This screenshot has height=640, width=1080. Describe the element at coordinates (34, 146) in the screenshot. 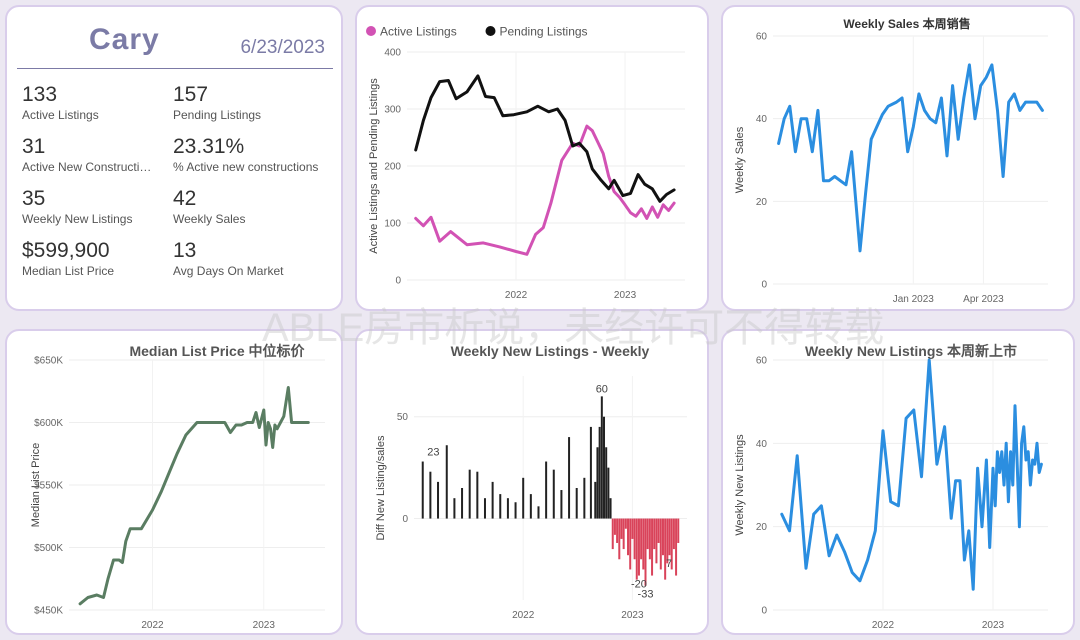

I see `kpi-value: 31` at that location.